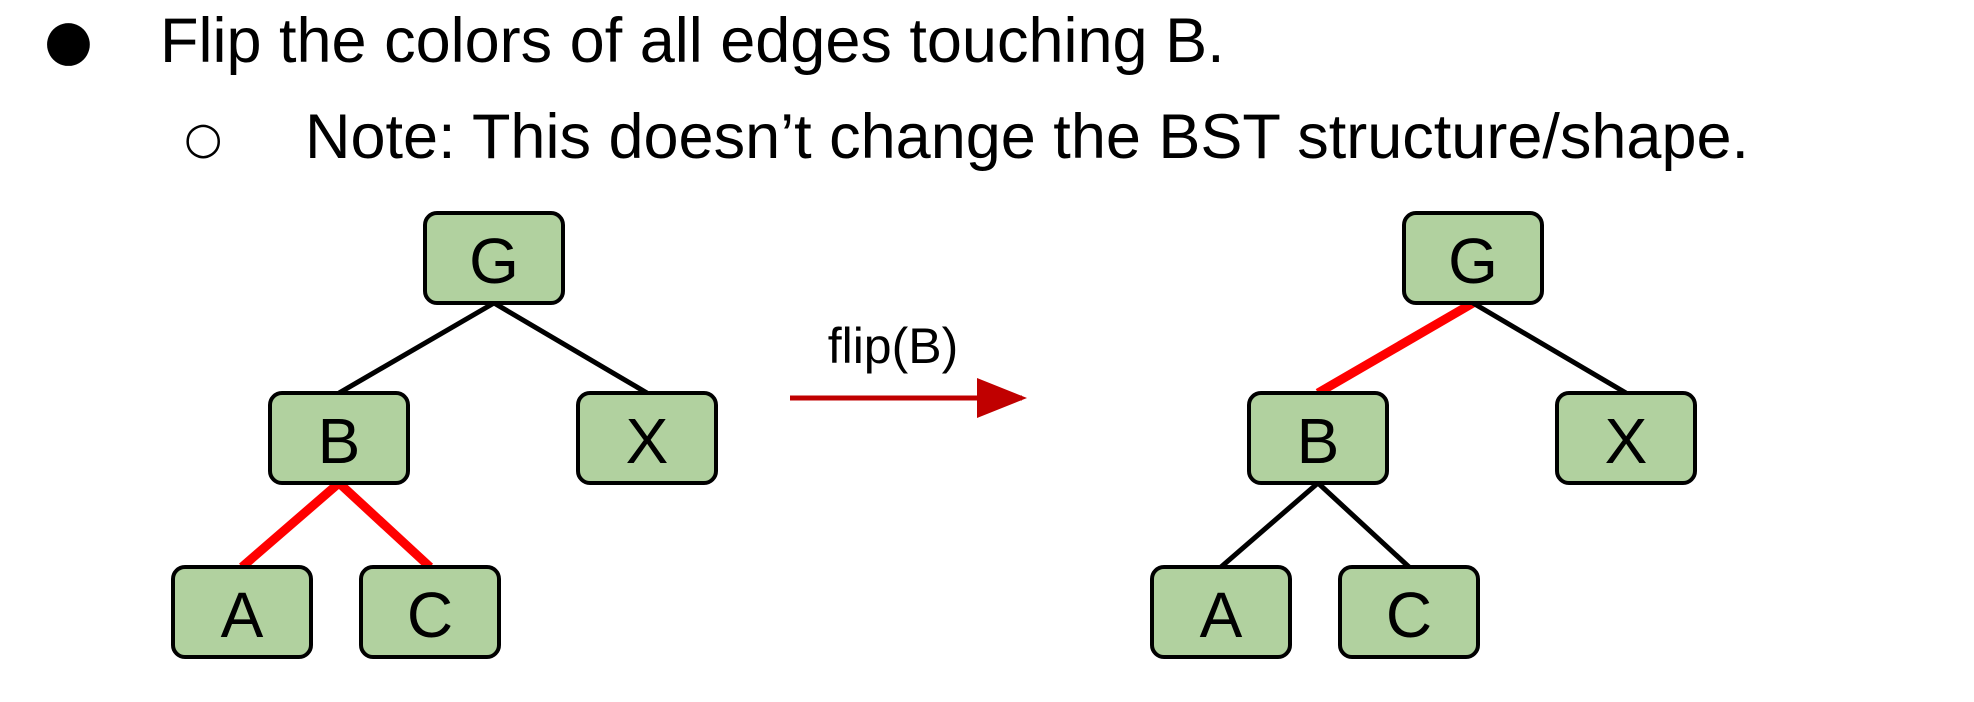 The height and width of the screenshot is (702, 1974). What do you see at coordinates (1395, 348) in the screenshot?
I see `edge-g-b-red` at bounding box center [1395, 348].